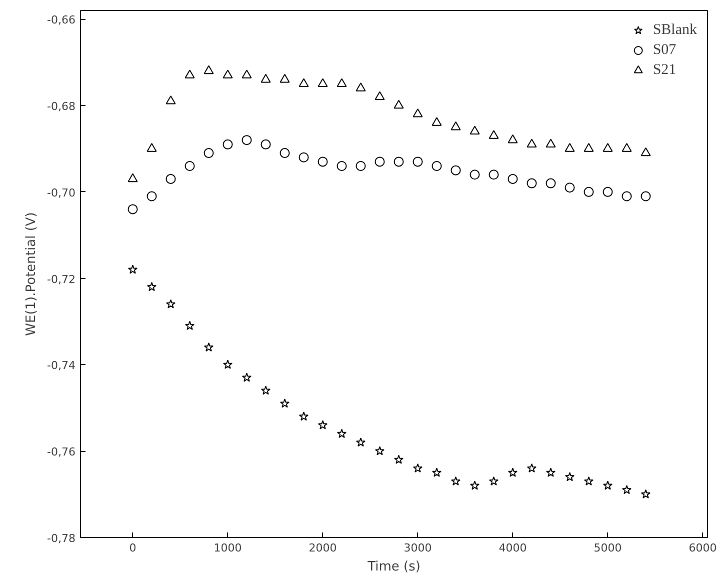  I want to click on x-tick-label: 0, so click(132, 548).